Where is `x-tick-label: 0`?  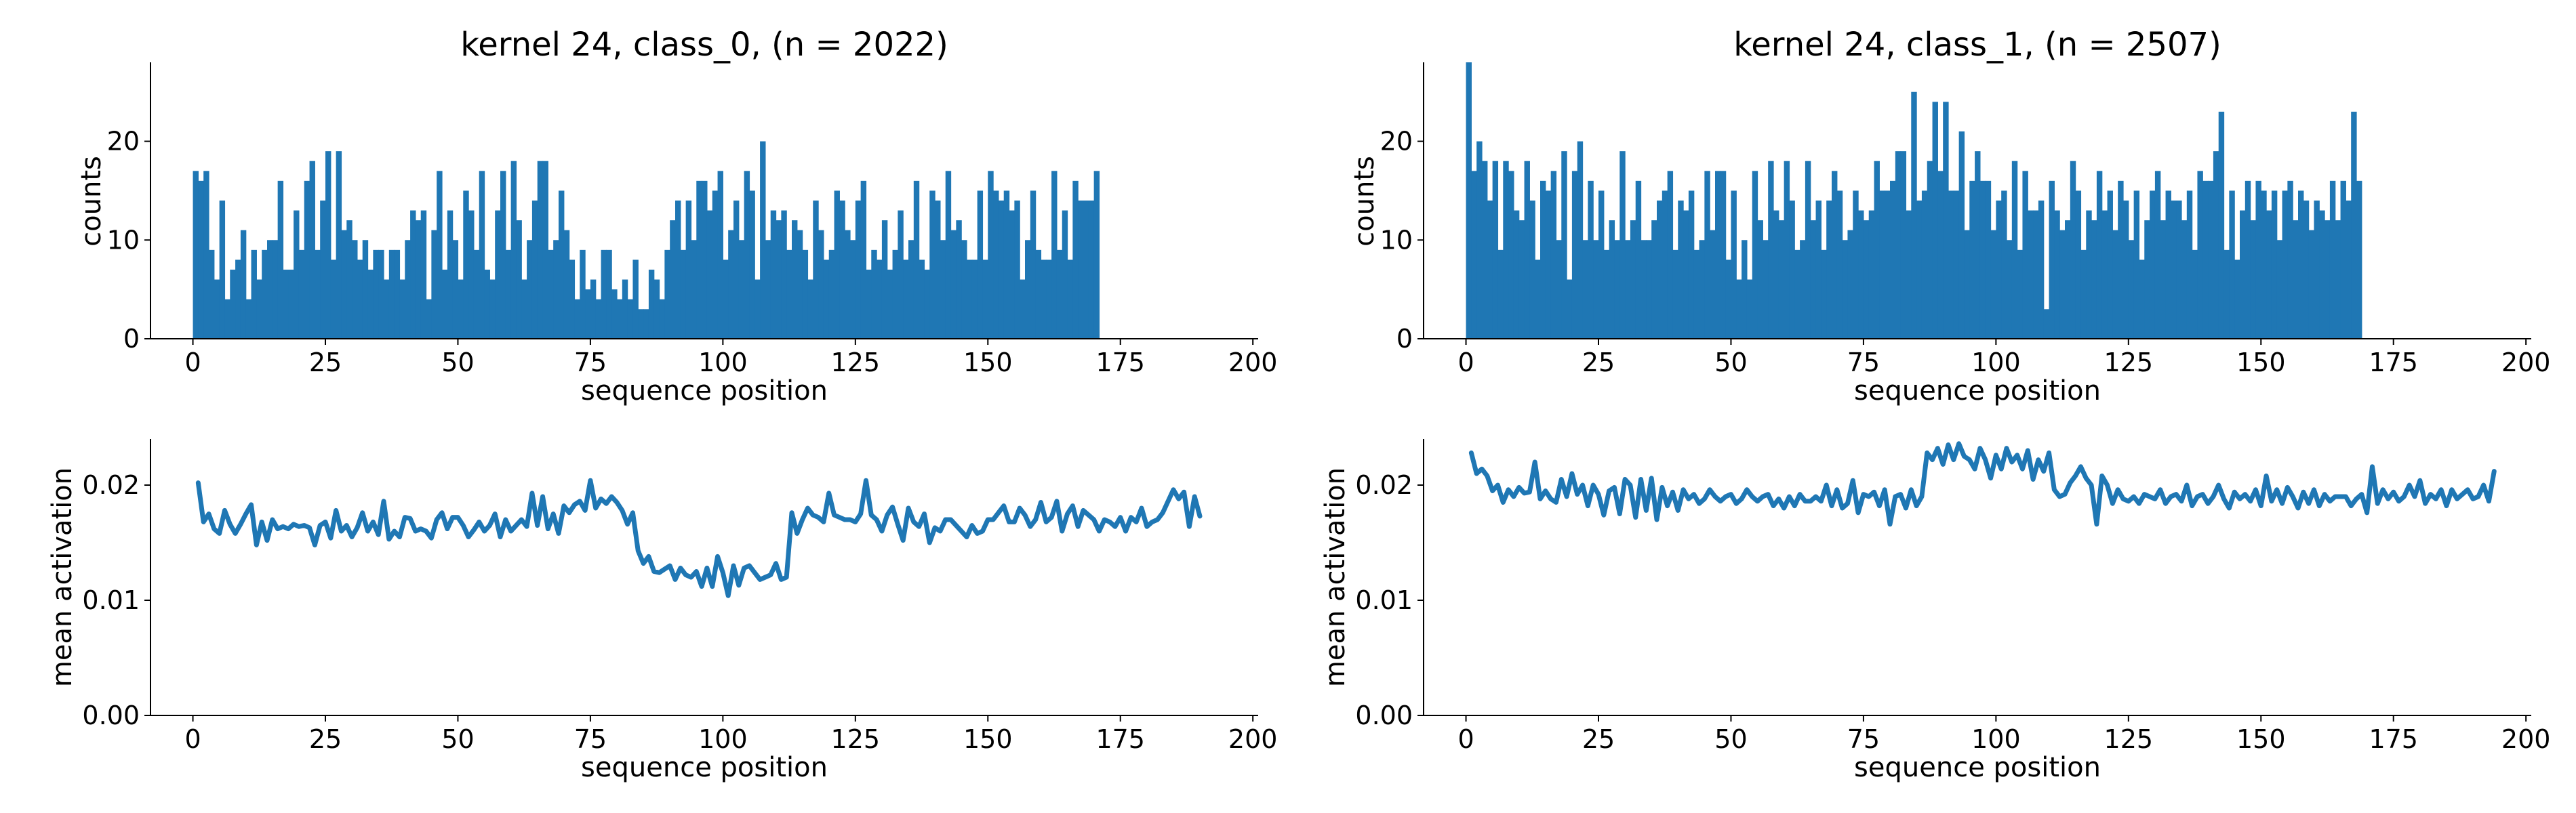
x-tick-label: 0 is located at coordinates (192, 362).